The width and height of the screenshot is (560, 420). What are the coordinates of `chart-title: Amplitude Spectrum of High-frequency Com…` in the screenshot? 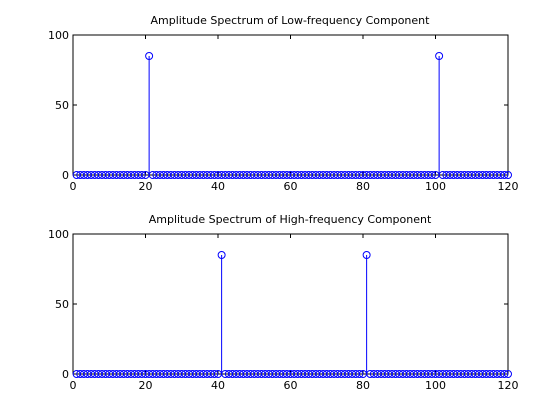 It's located at (290, 219).